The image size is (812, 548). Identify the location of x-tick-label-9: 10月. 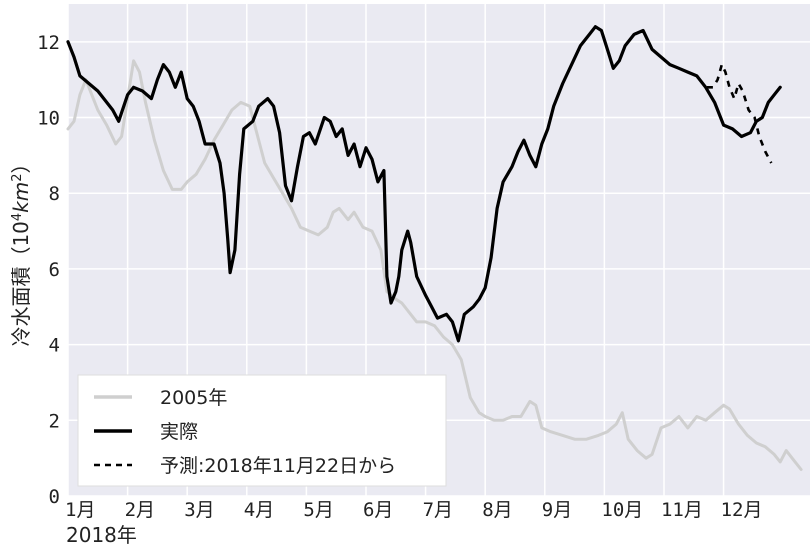
(622, 510).